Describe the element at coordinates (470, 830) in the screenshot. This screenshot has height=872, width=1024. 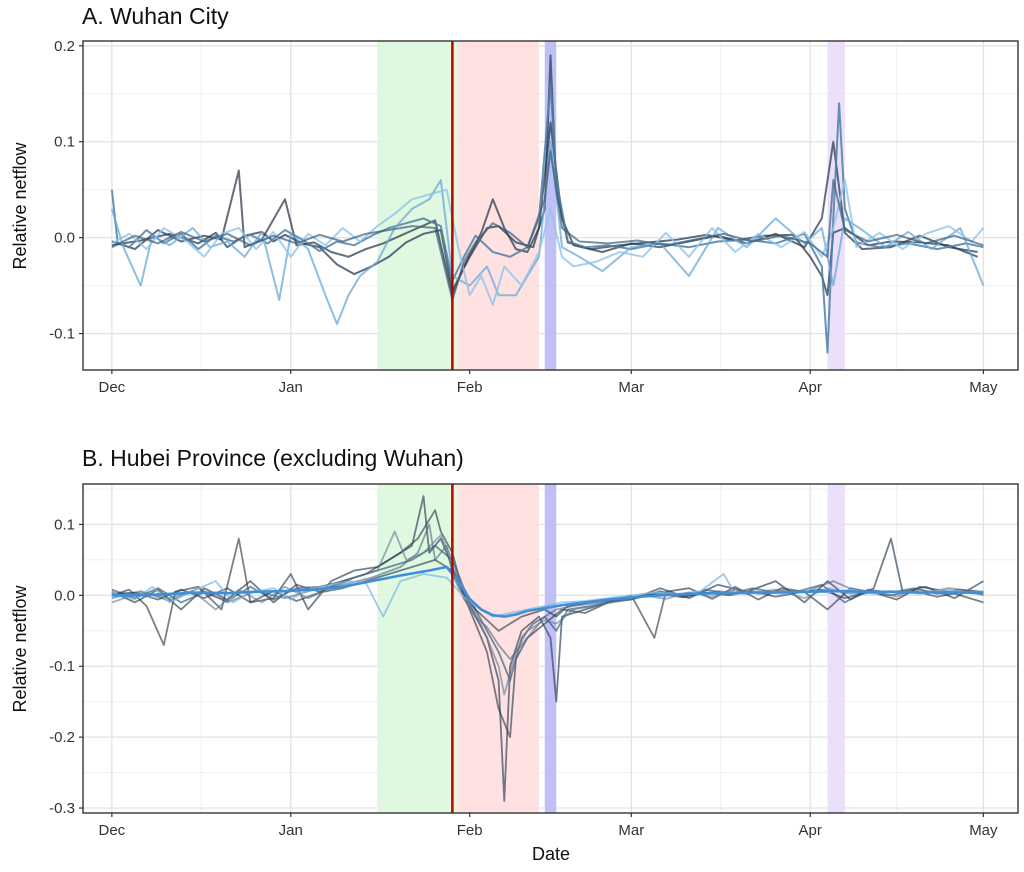
I see `panel-b-x-tick-label: Feb` at that location.